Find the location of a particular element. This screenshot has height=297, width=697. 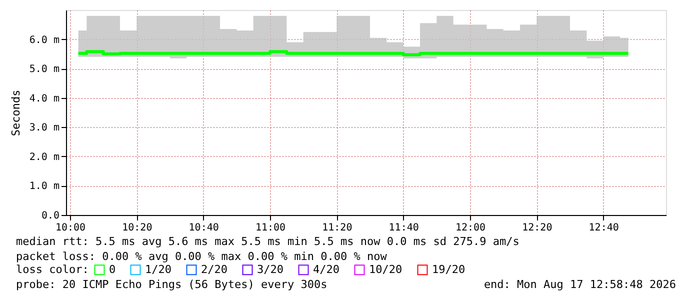

text: packet loss: 0.00 % avg 0.00 % max 0.00 % min 0.00 % now is located at coordinates (202, 256).